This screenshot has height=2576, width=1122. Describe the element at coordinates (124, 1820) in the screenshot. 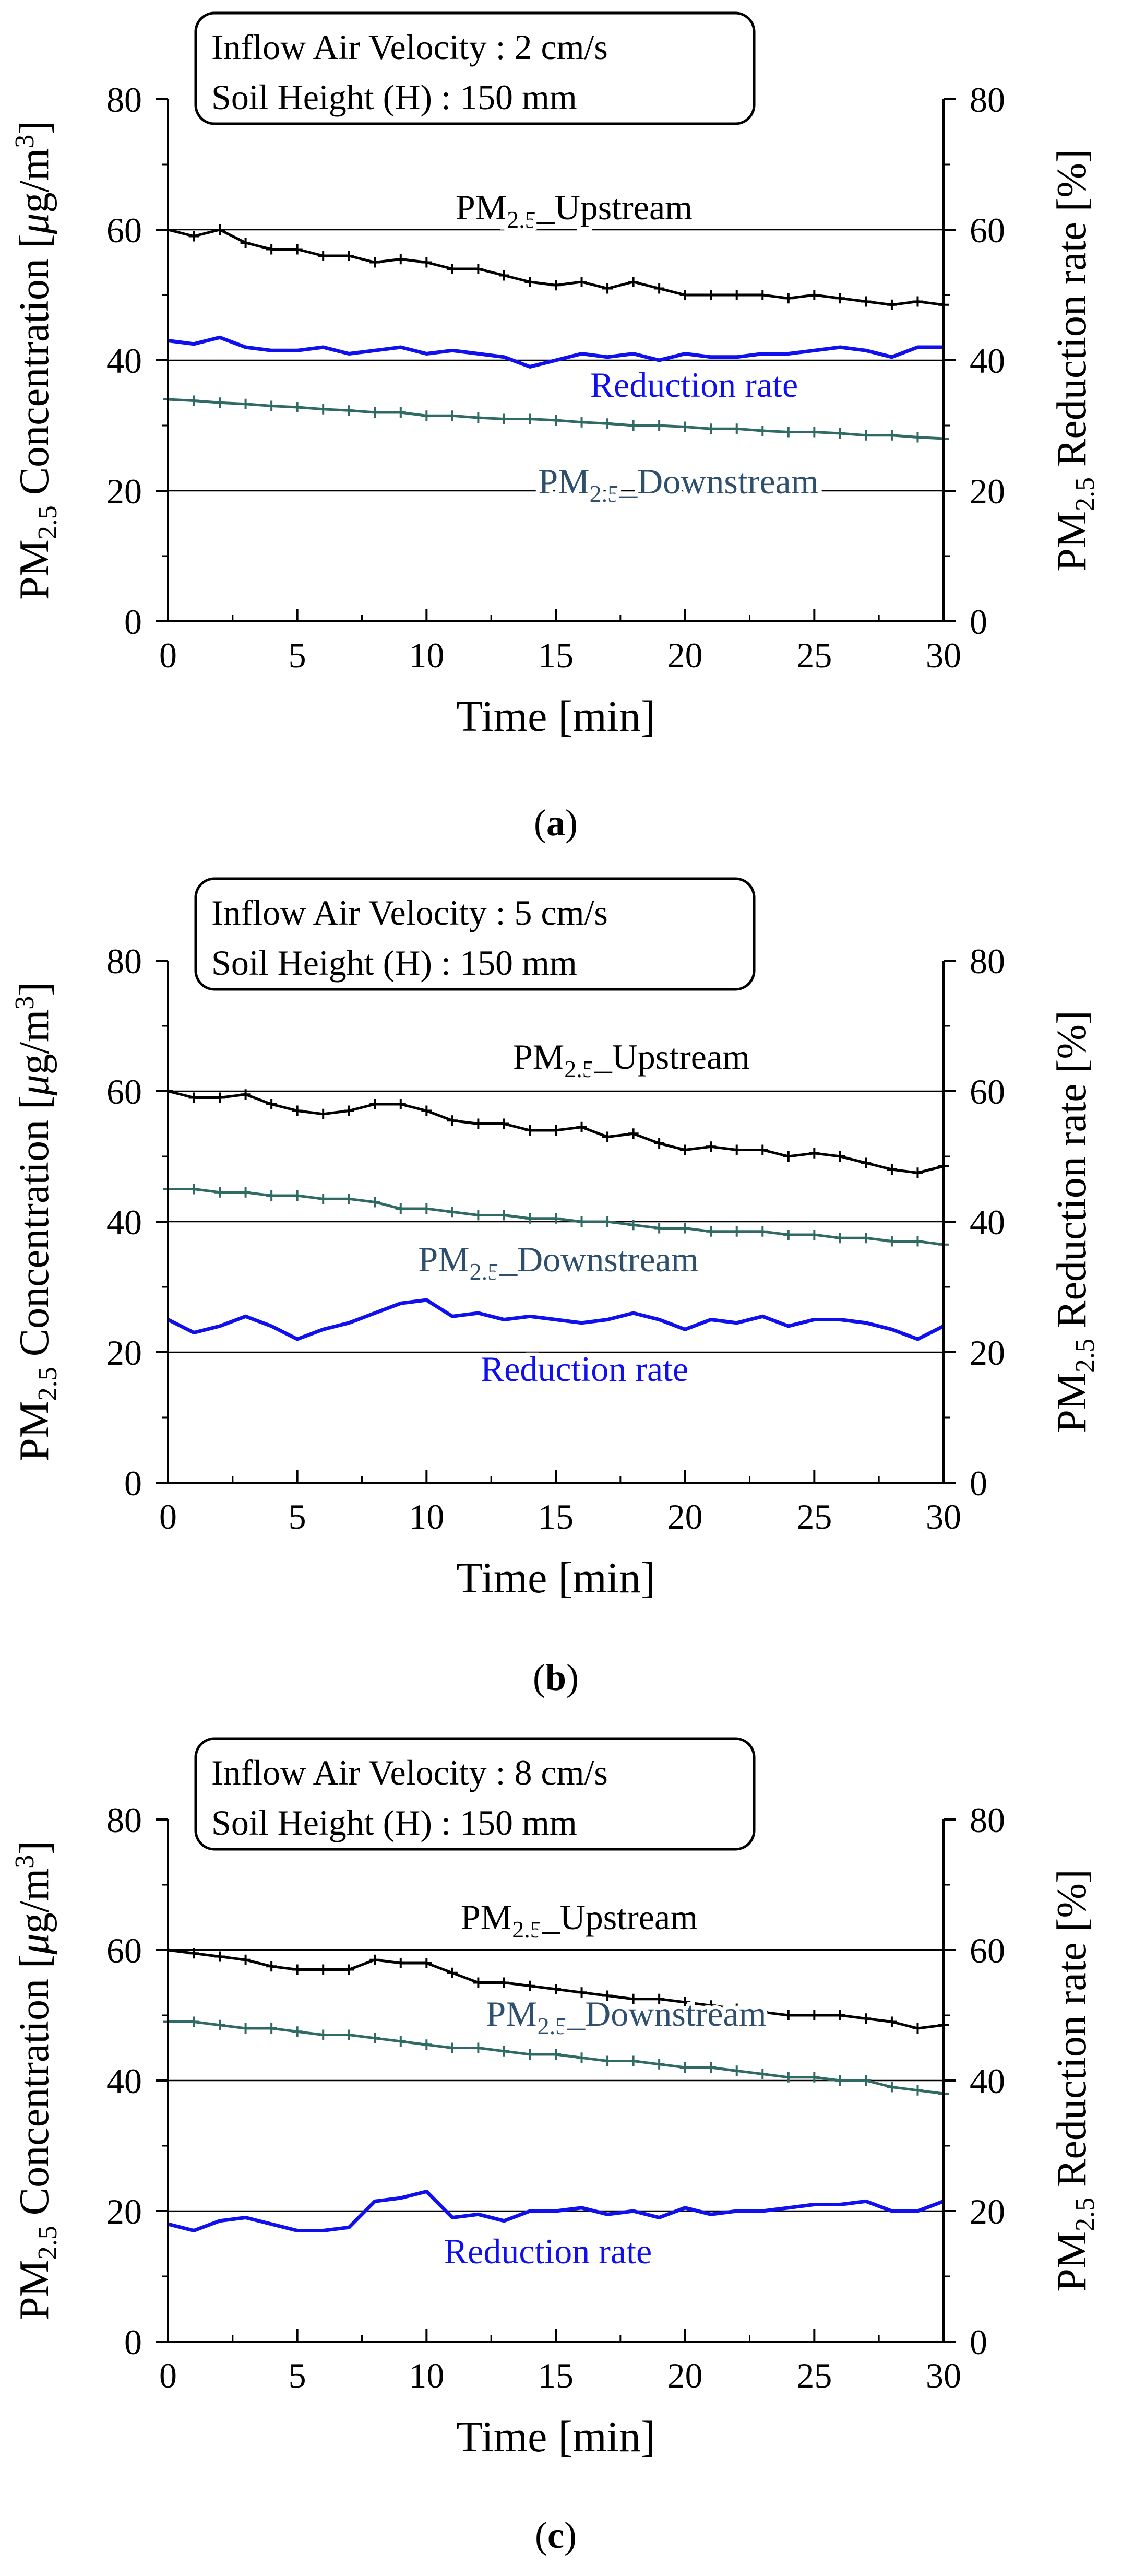

I see `y-tick-label-left: 80` at that location.